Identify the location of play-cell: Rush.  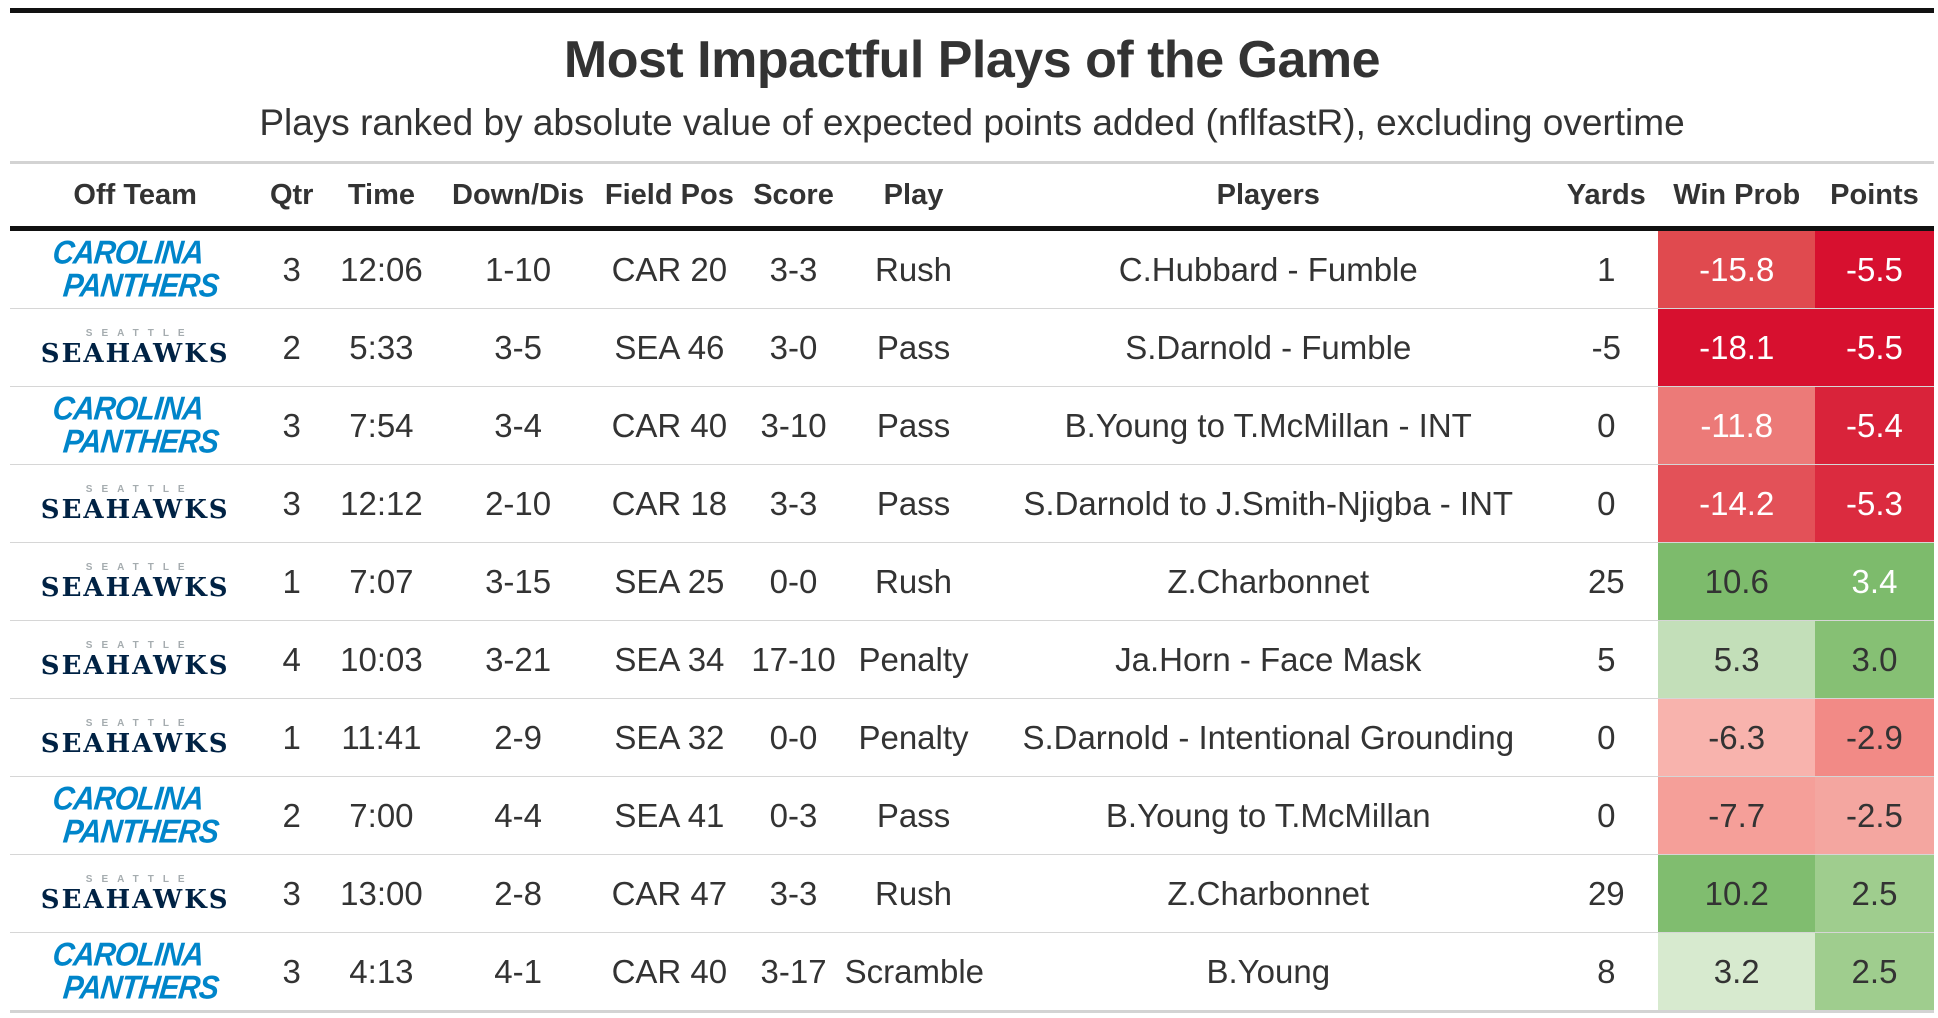
(913, 268).